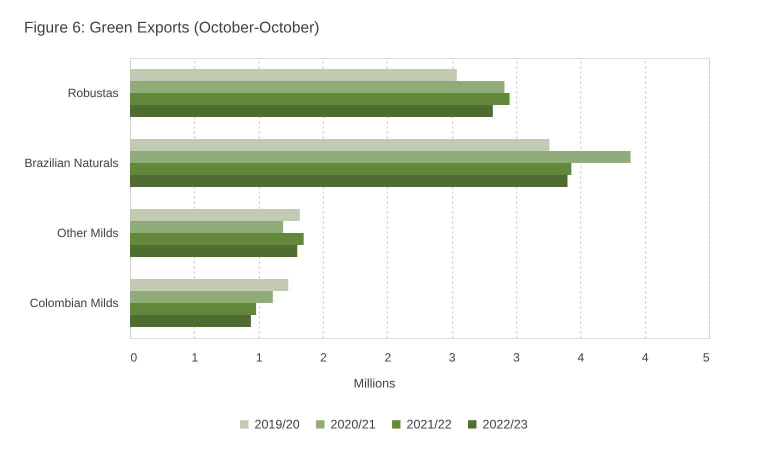 This screenshot has width=760, height=452. What do you see at coordinates (375, 383) in the screenshot?
I see `x-axis-title: Millions` at bounding box center [375, 383].